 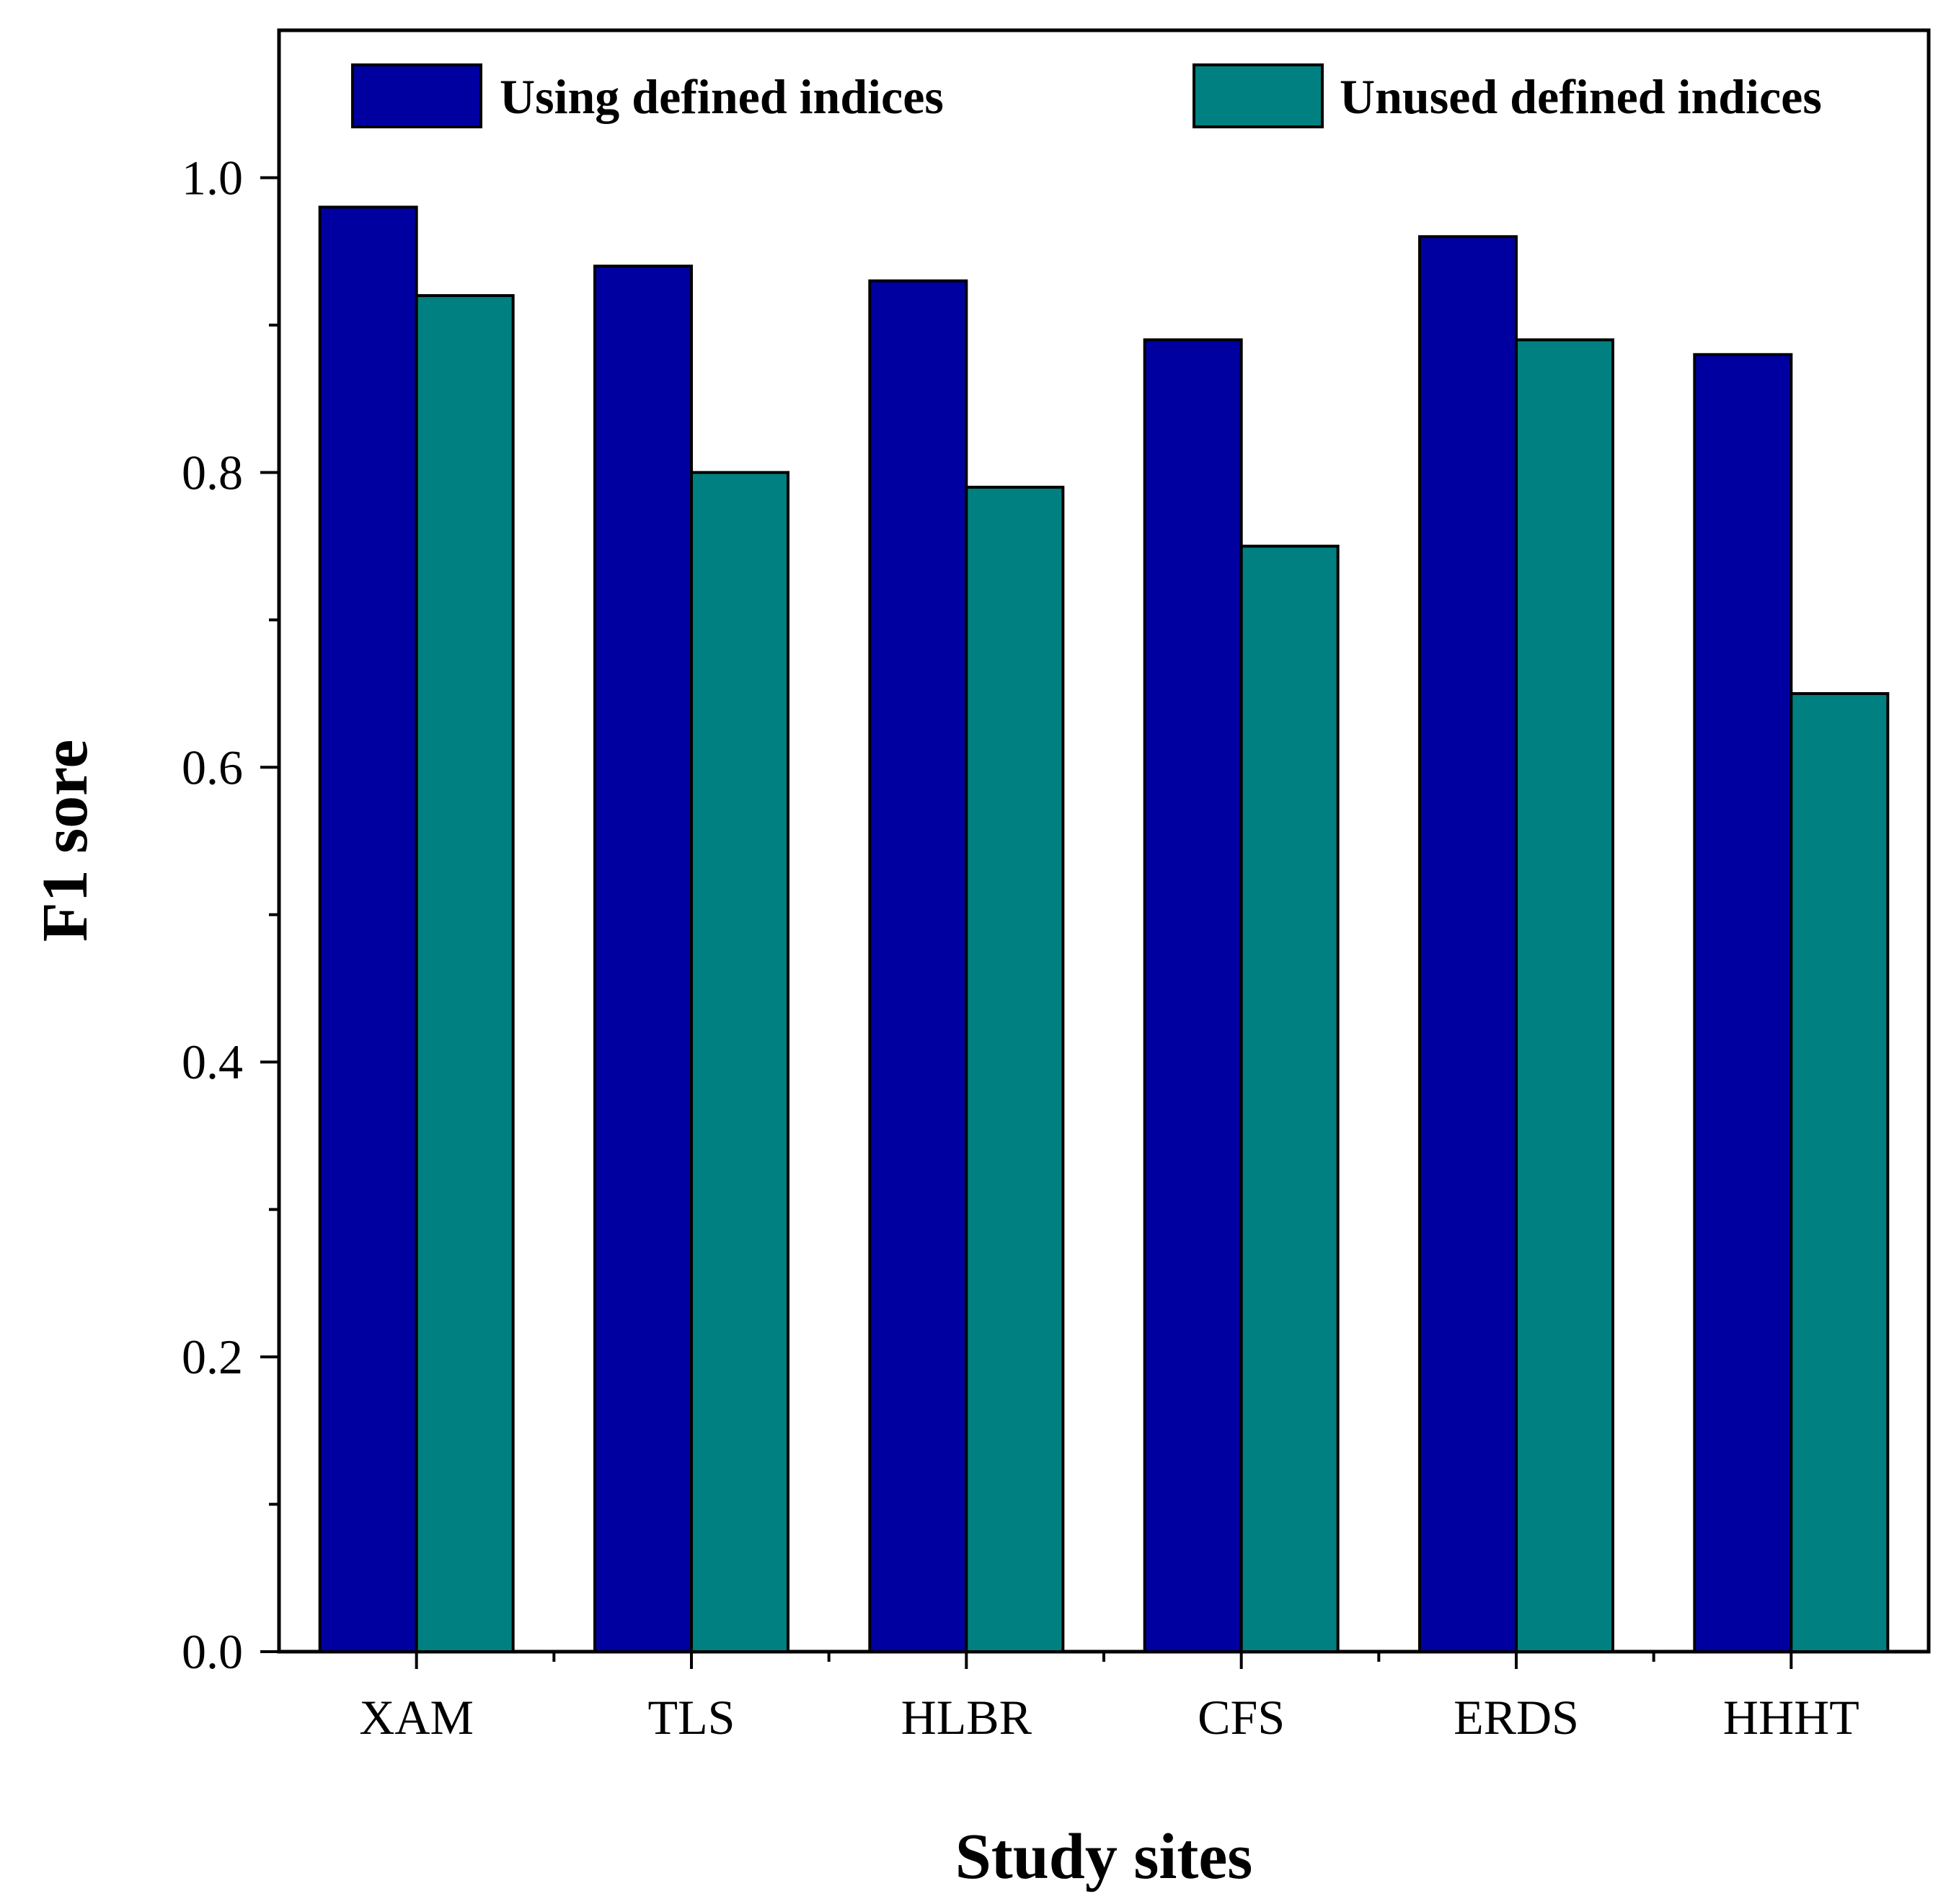 What do you see at coordinates (1258, 95) in the screenshot?
I see `legend-swatch-unused` at bounding box center [1258, 95].